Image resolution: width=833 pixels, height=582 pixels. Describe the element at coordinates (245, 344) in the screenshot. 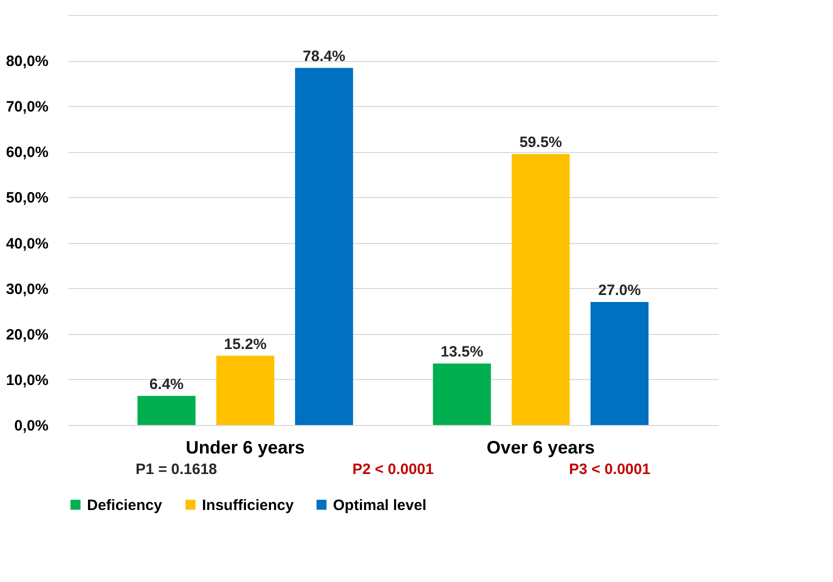

I see `data-label: 15.2%` at that location.